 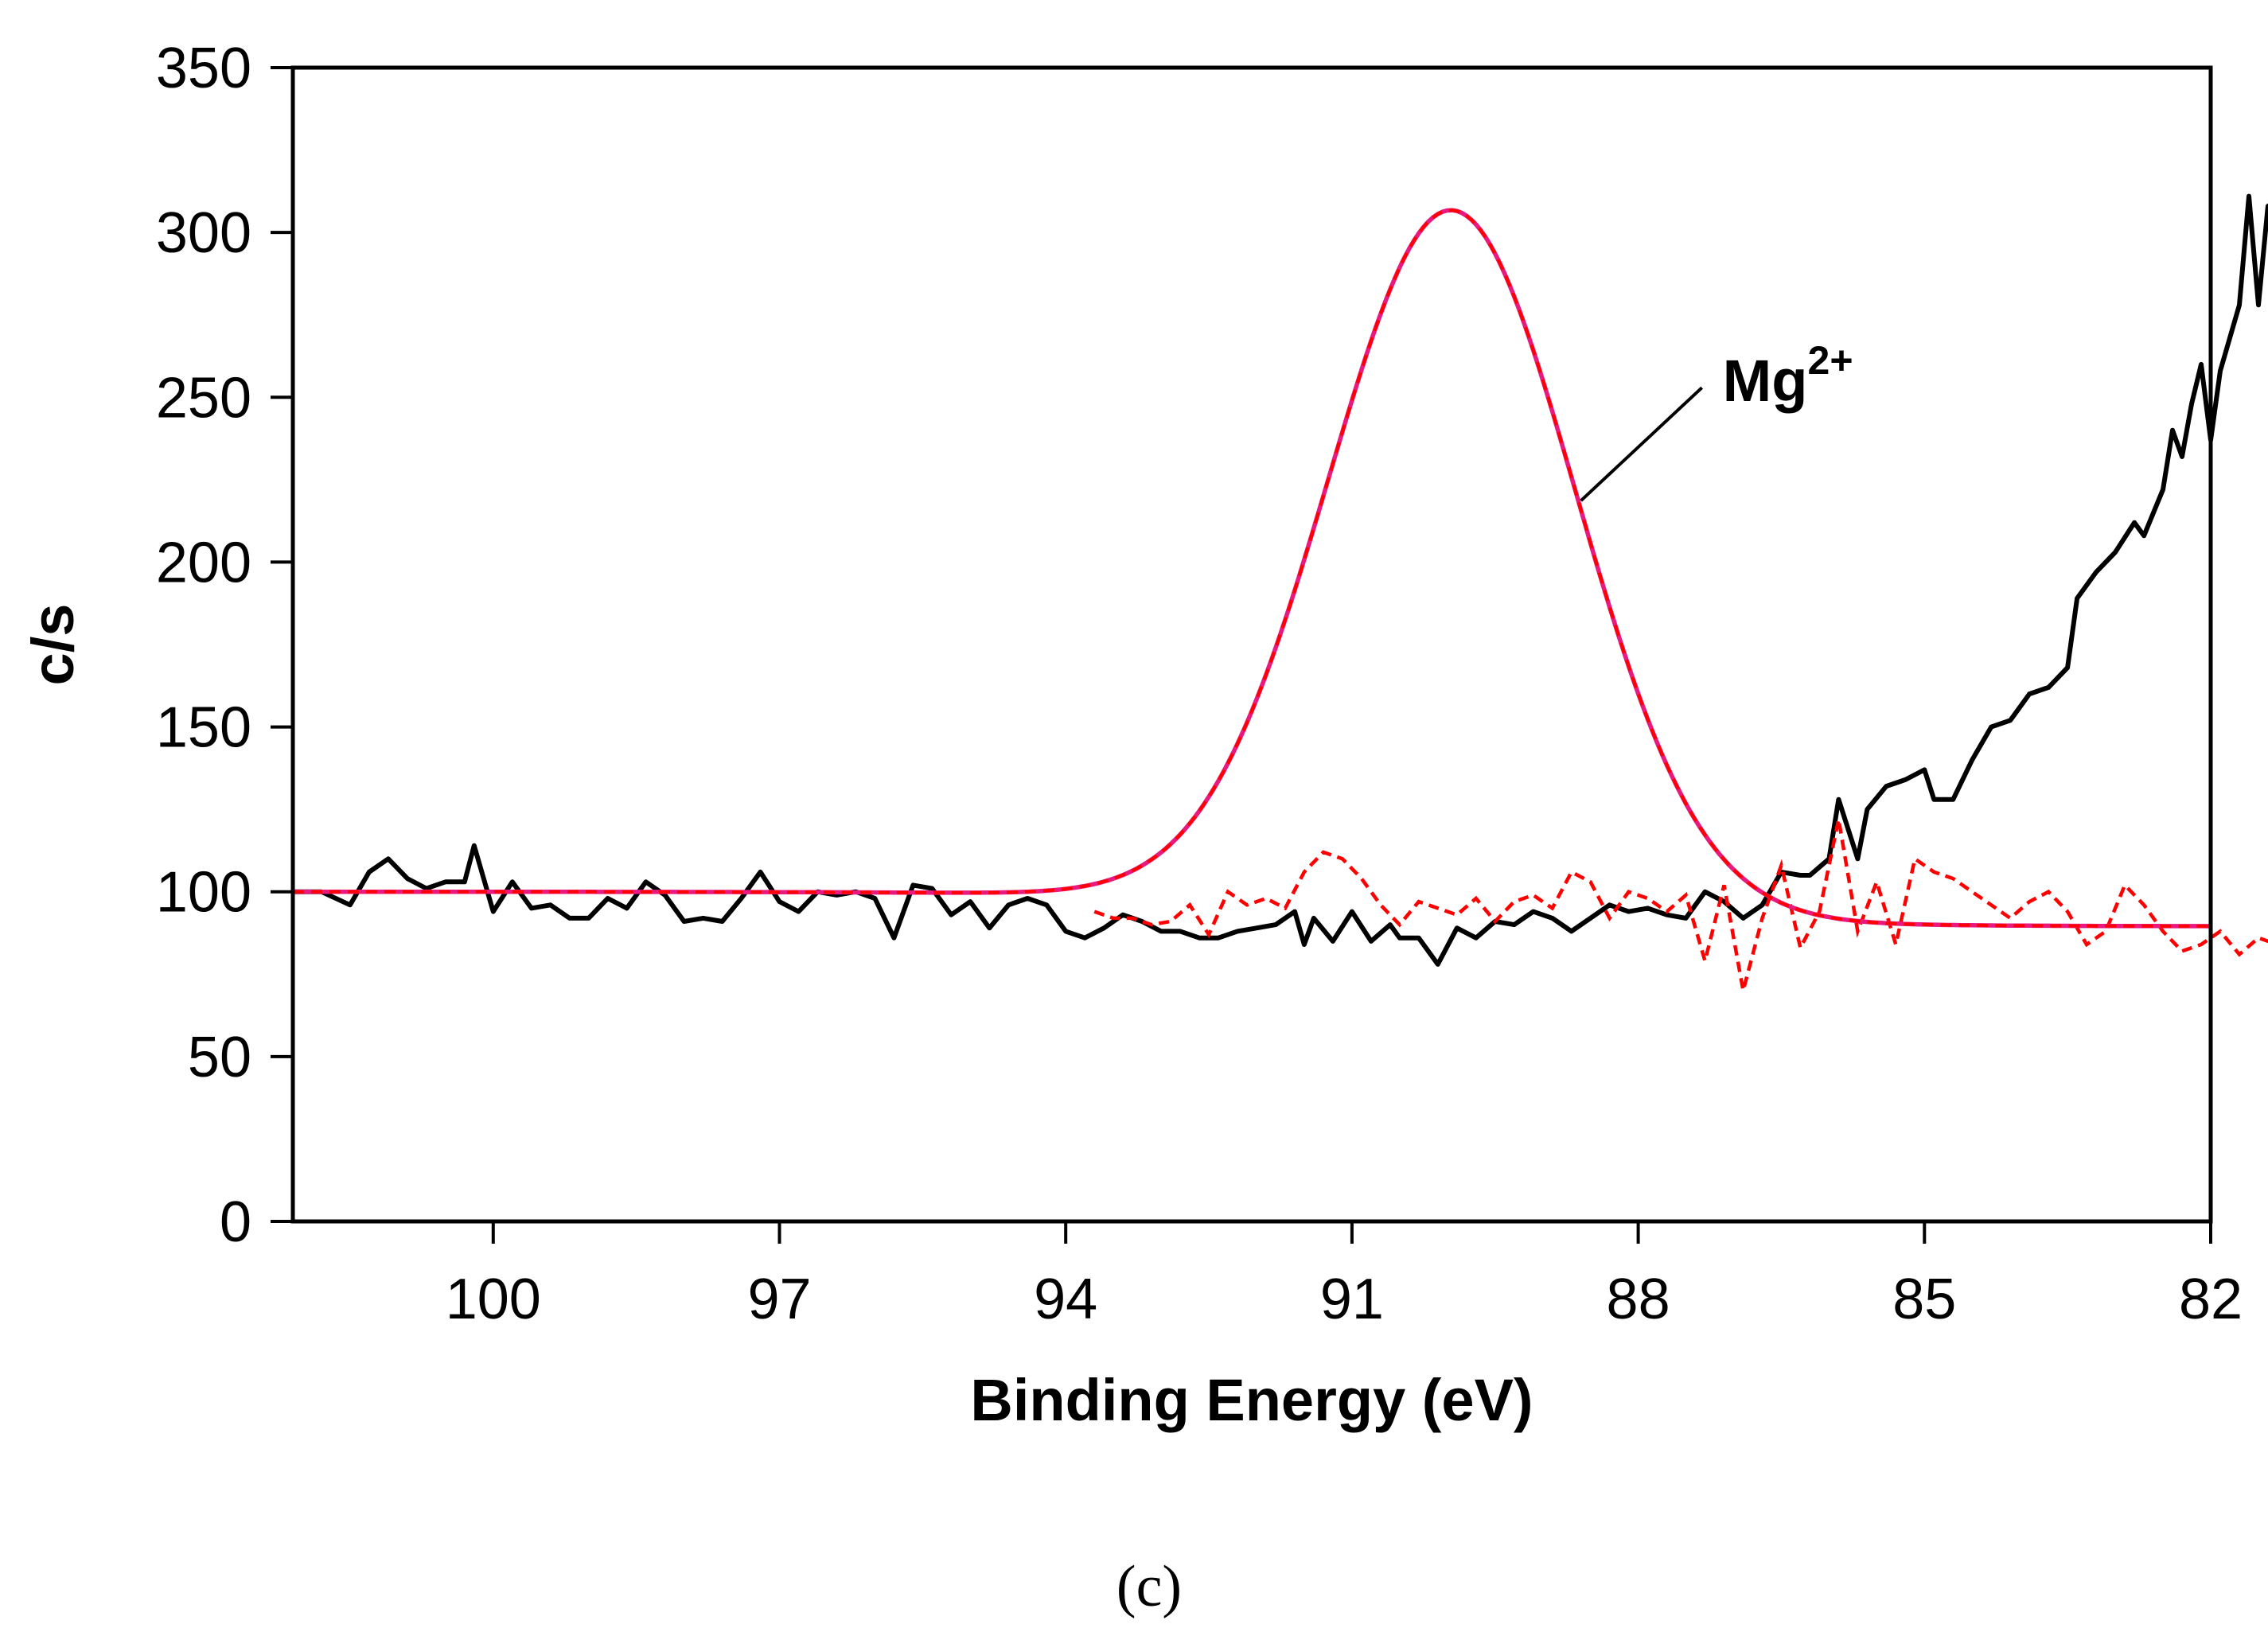 I want to click on series-residual-line, so click(x=1680, y=905).